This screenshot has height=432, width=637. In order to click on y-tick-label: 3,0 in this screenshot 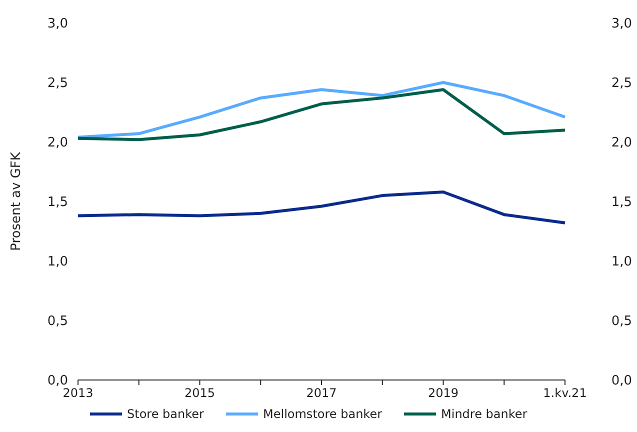, I will do `click(57, 24)`.